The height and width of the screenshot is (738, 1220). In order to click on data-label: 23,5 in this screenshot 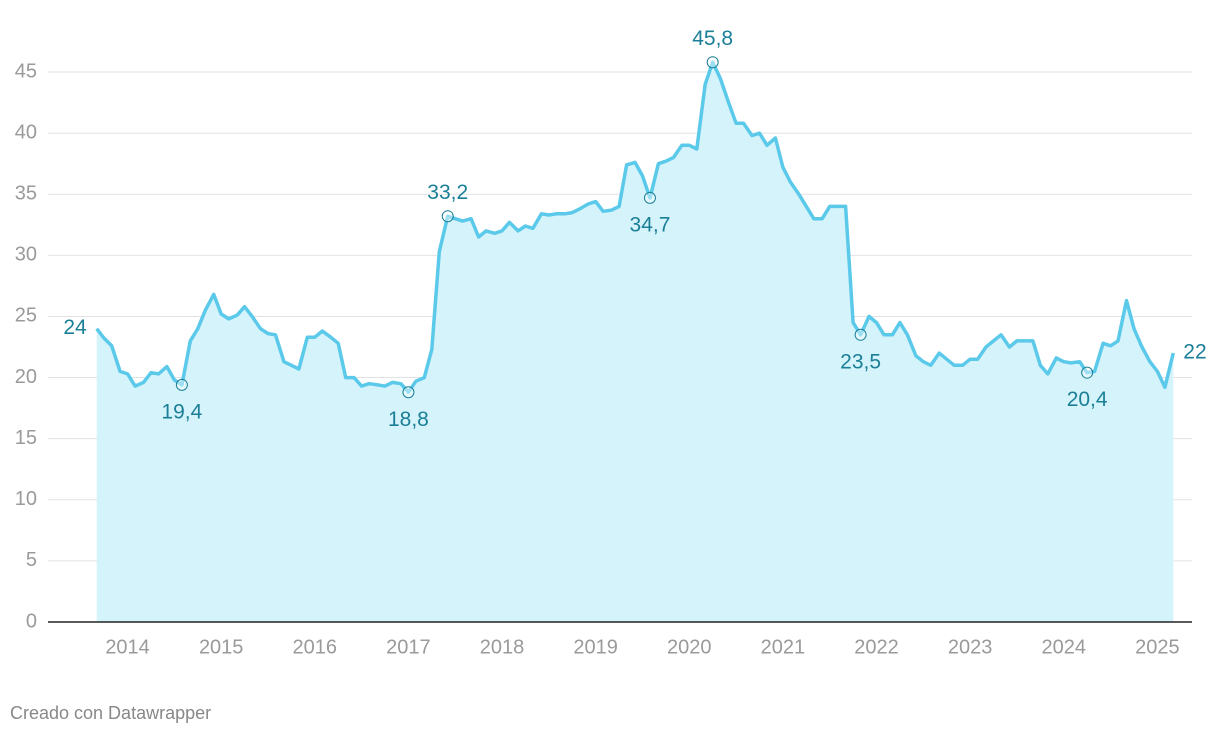, I will do `click(860, 361)`.